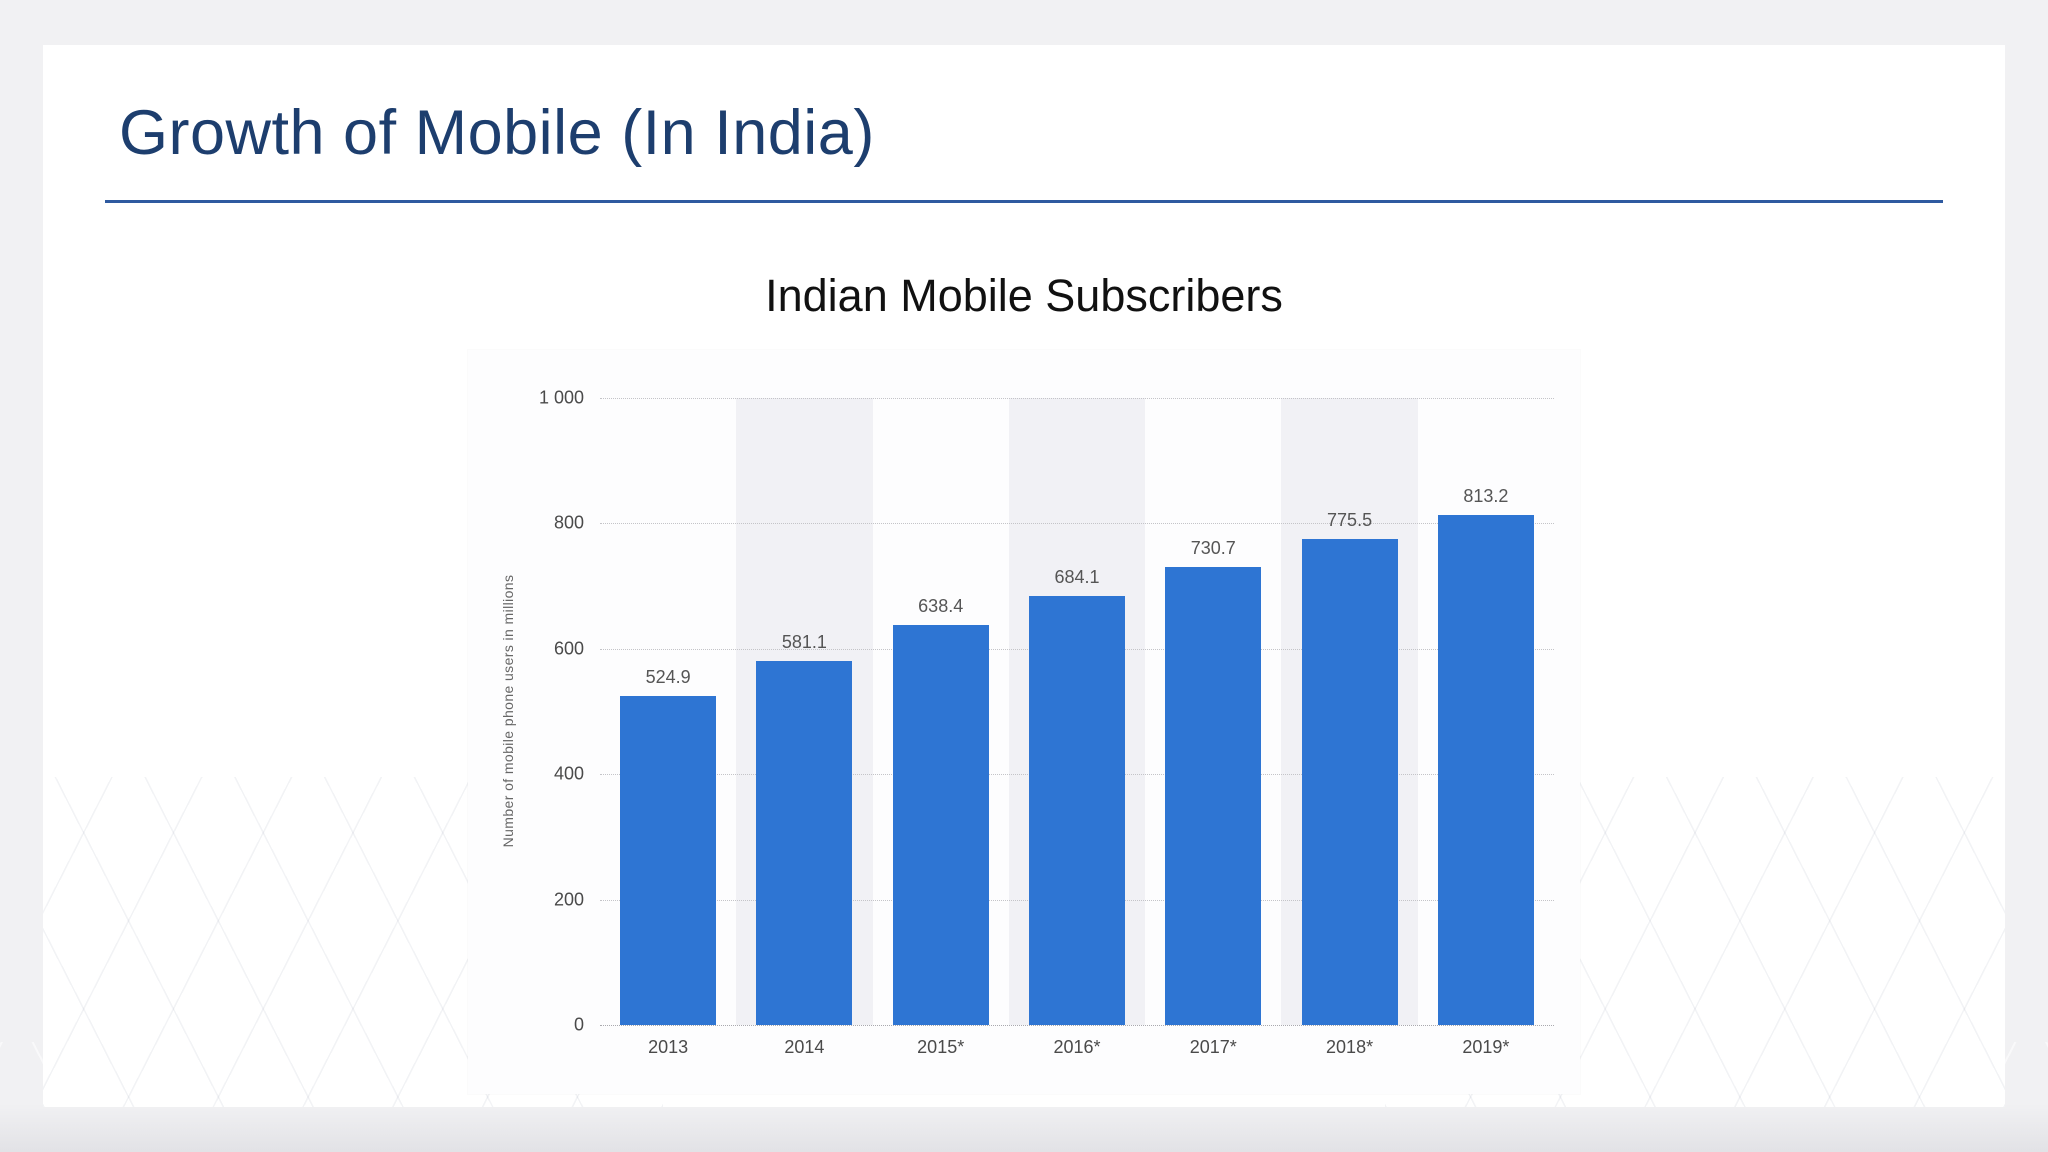 The width and height of the screenshot is (2048, 1152). Describe the element at coordinates (568, 648) in the screenshot. I see `y-tick-label-600: 600` at that location.